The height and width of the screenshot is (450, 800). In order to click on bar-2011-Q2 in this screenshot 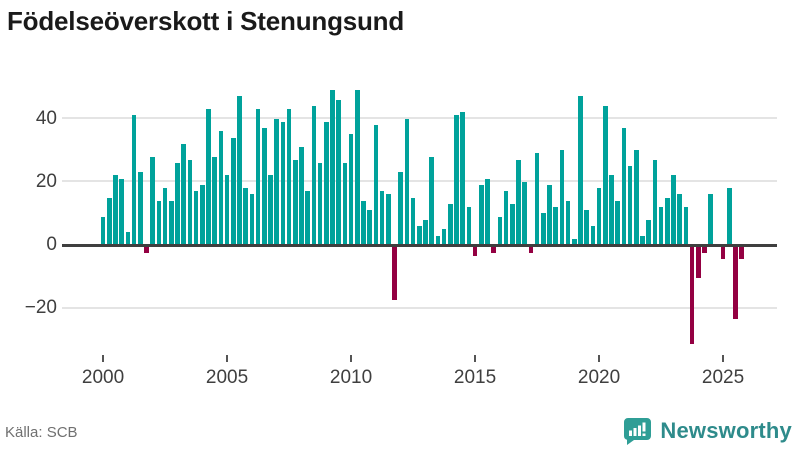, I will do `click(382, 218)`.